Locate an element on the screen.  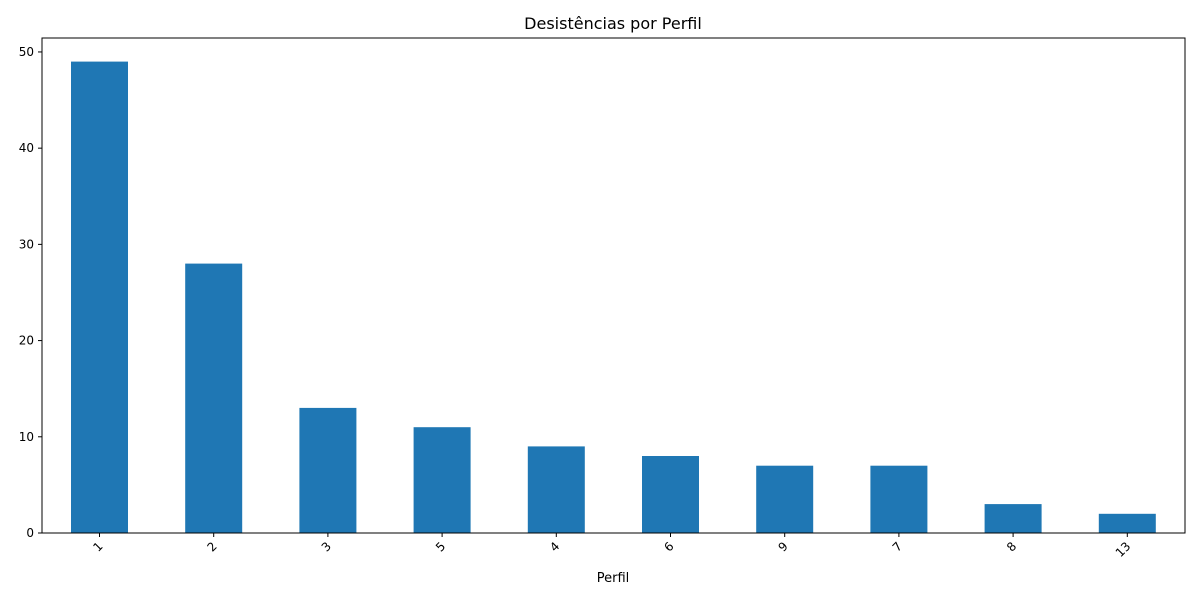
y-axis-ticks: 0 10 20 30 40 50 is located at coordinates (30, 292).